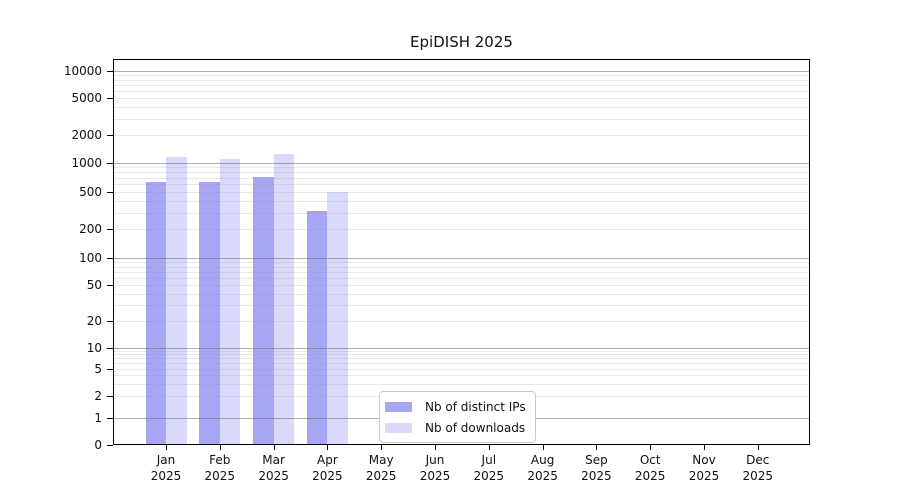 The width and height of the screenshot is (900, 500). I want to click on chart-title: EpiDISH 2025, so click(461, 42).